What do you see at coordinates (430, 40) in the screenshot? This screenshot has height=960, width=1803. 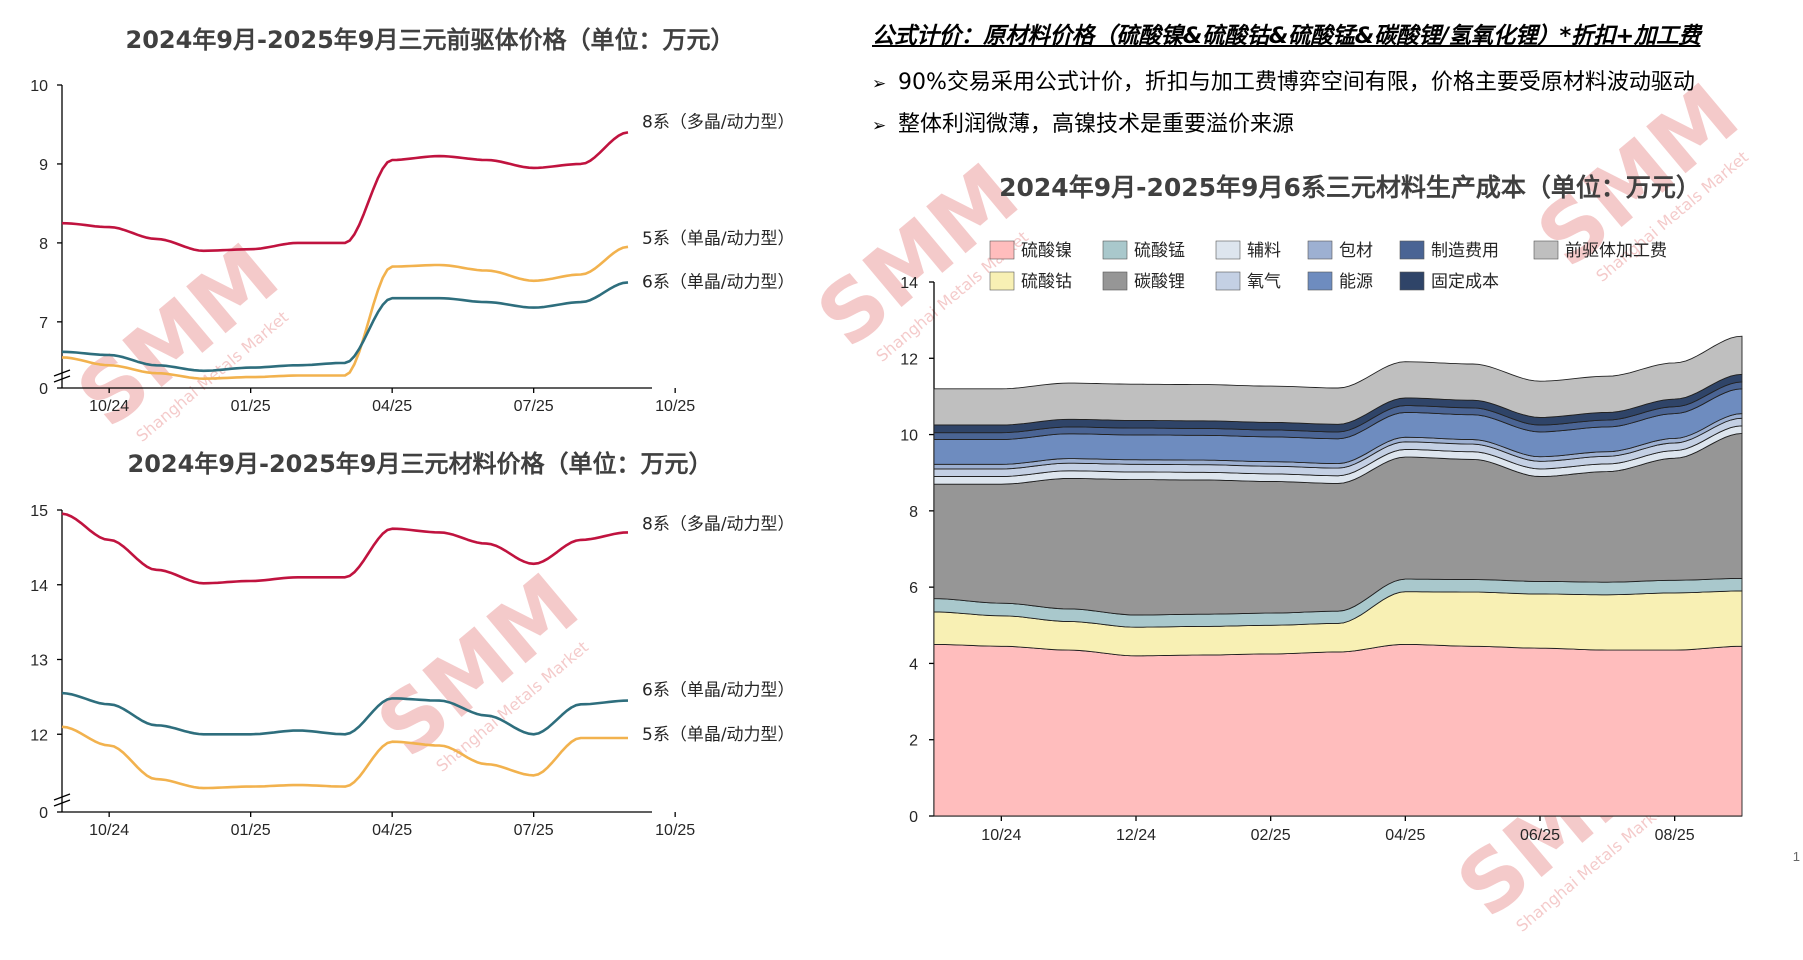 I see `chart-title: 2024年9月-2025年9月三元前驱体价格（单位：万元）` at bounding box center [430, 40].